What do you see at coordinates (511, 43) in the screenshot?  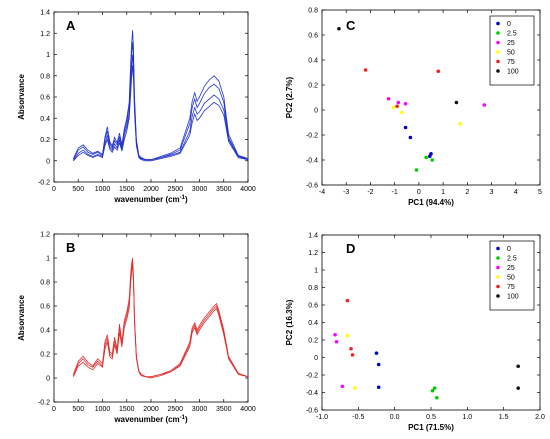 I see `legend-label: 25` at bounding box center [511, 43].